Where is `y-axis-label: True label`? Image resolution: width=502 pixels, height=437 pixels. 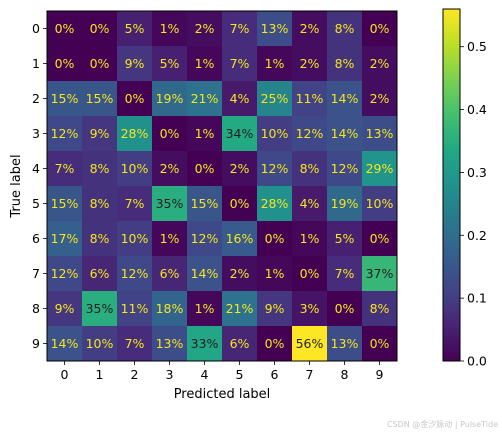
y-axis-label: True label is located at coordinates (16, 186).